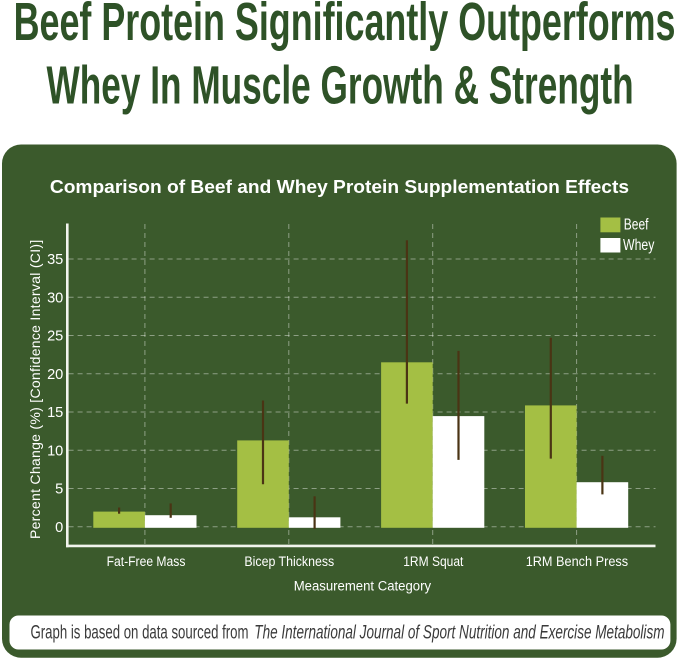  What do you see at coordinates (59, 490) in the screenshot?
I see `svg-text: 5` at bounding box center [59, 490].